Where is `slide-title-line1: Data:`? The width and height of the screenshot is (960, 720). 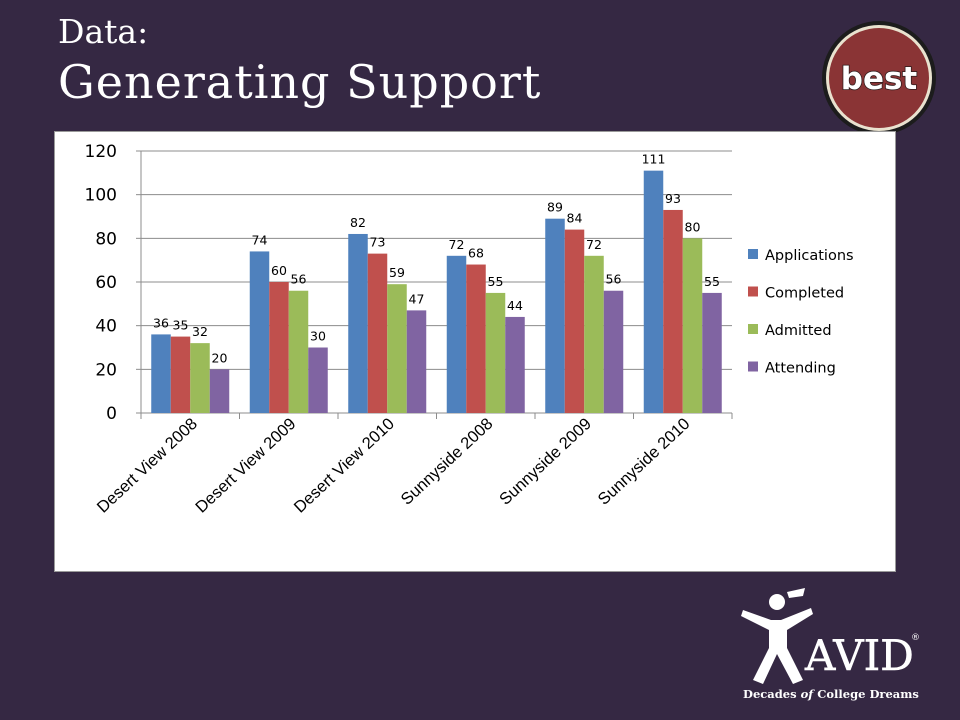
slide-title-line1: Data: is located at coordinates (103, 31).